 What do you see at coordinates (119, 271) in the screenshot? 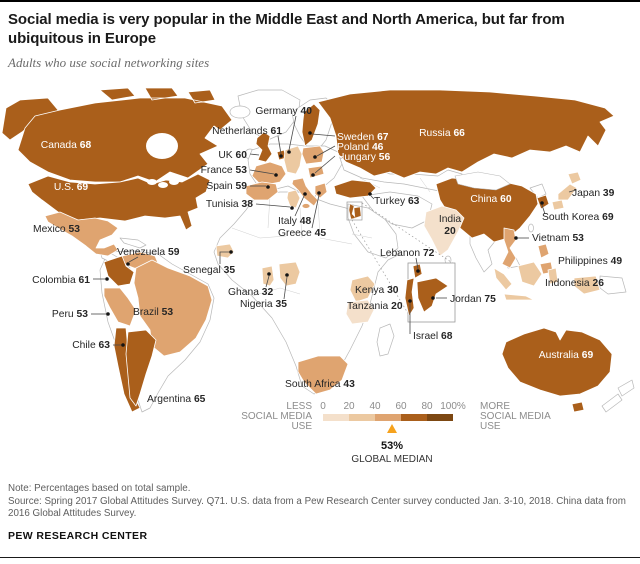
I see `country-shape-colombia` at bounding box center [119, 271].